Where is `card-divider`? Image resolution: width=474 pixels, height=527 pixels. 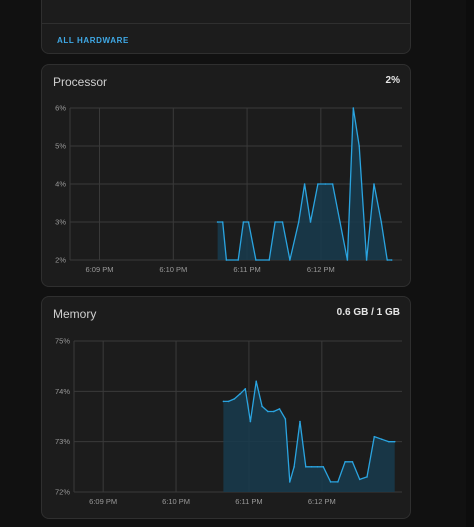
card-divider is located at coordinates (226, 23).